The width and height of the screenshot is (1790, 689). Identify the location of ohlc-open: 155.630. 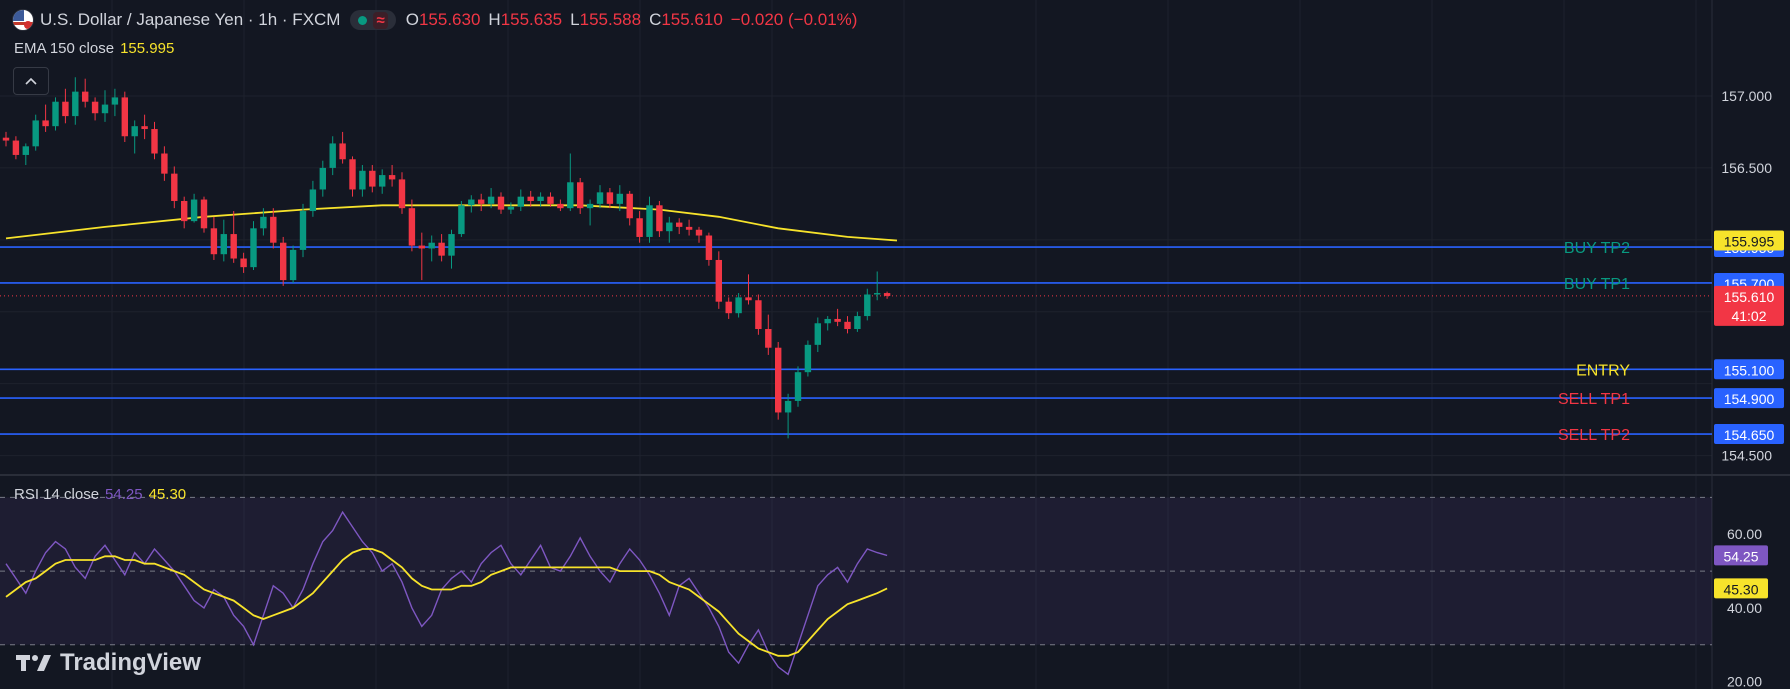
(449, 19).